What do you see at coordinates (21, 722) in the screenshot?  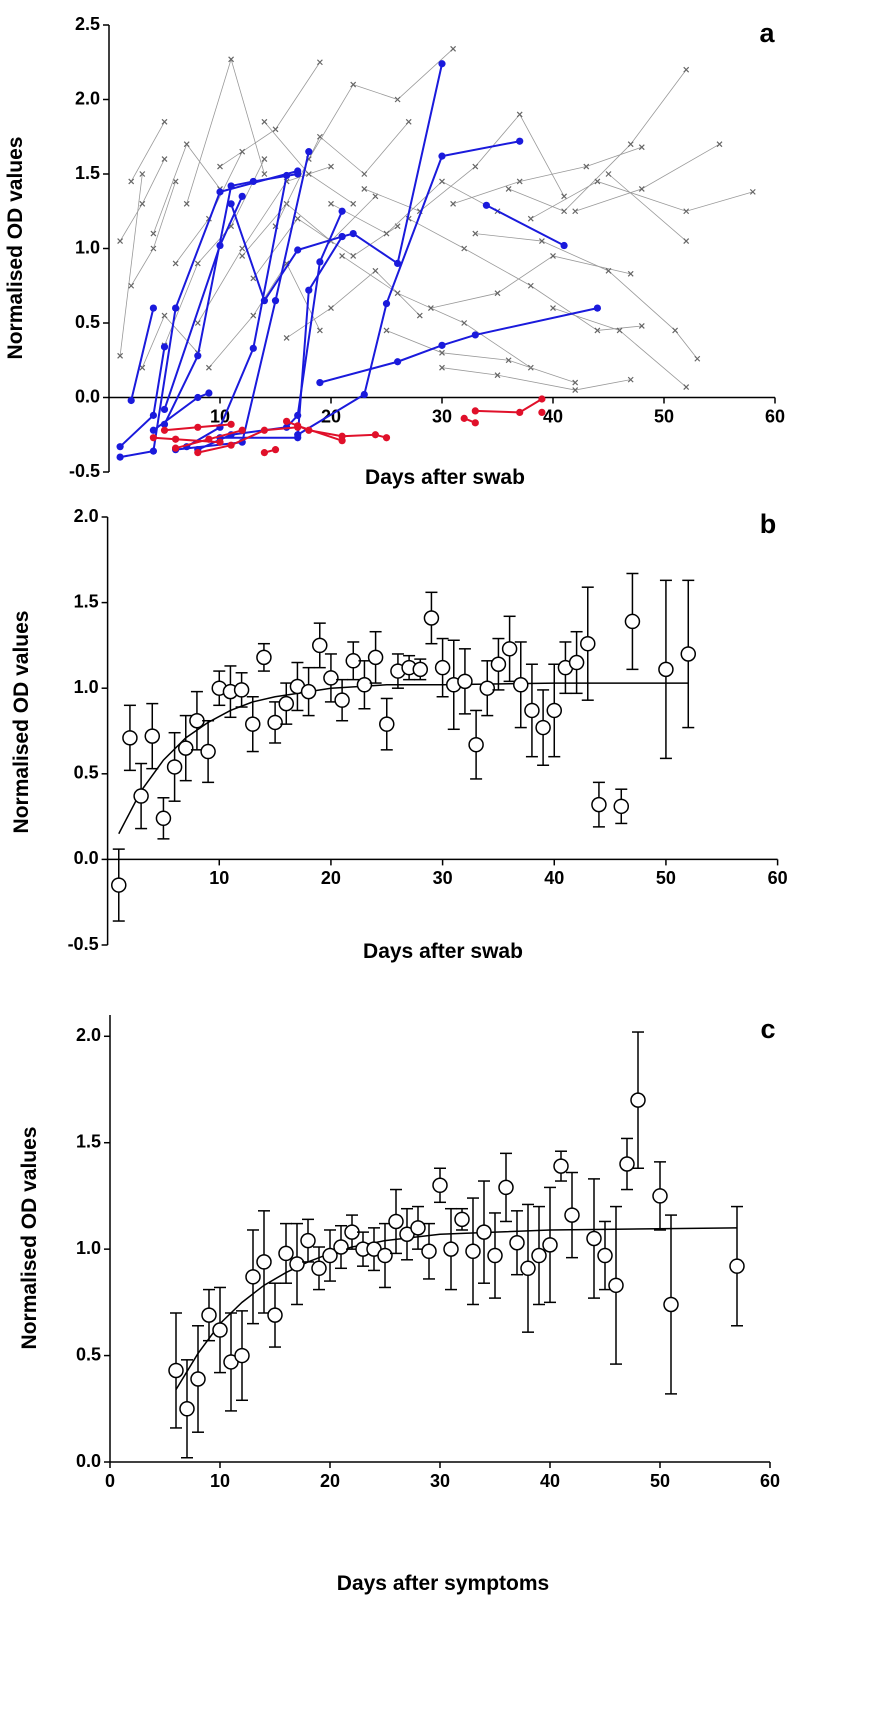 I see `y-axis-title: Normalised OD values` at bounding box center [21, 722].